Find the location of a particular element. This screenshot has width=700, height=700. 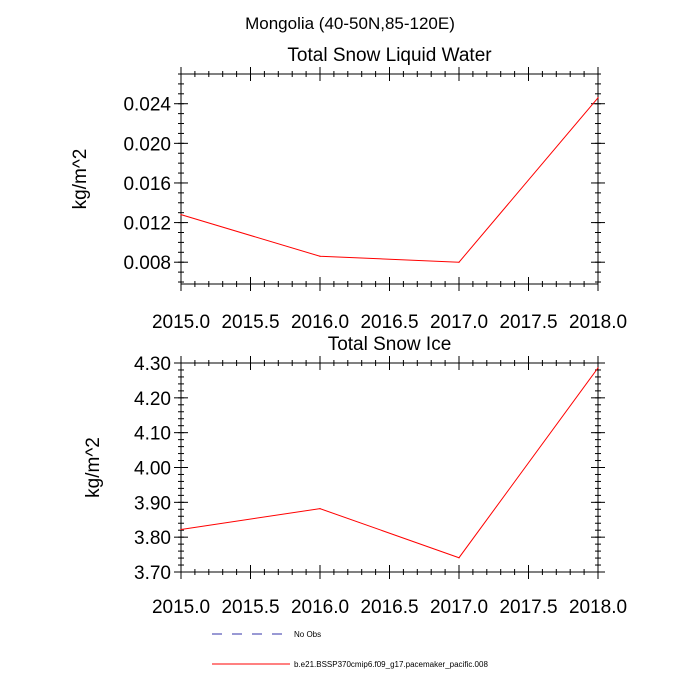

y-tick-label: 0.008 is located at coordinates (147, 263).